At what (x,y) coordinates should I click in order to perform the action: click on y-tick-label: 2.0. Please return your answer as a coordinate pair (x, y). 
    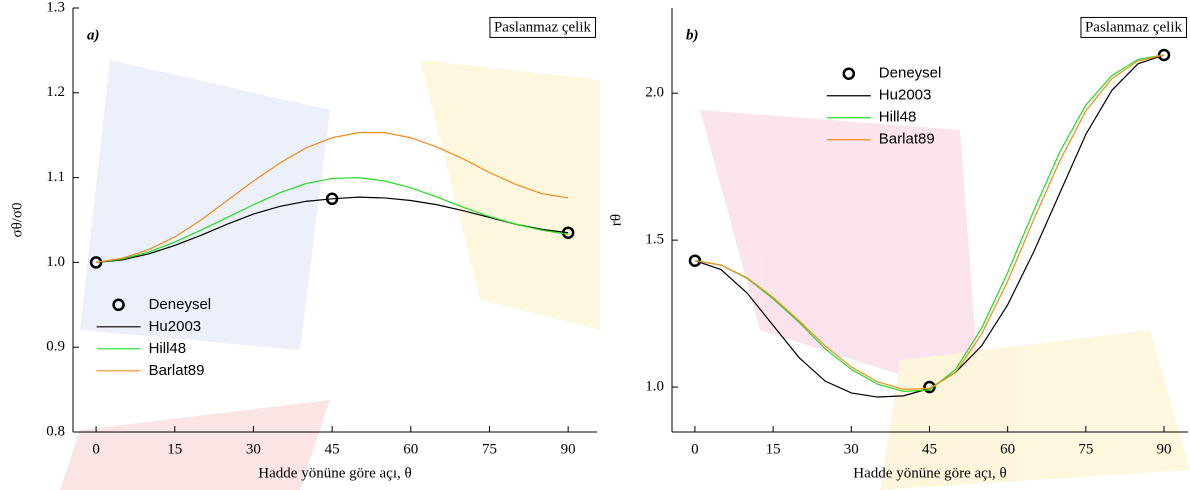
    Looking at the image, I should click on (654, 93).